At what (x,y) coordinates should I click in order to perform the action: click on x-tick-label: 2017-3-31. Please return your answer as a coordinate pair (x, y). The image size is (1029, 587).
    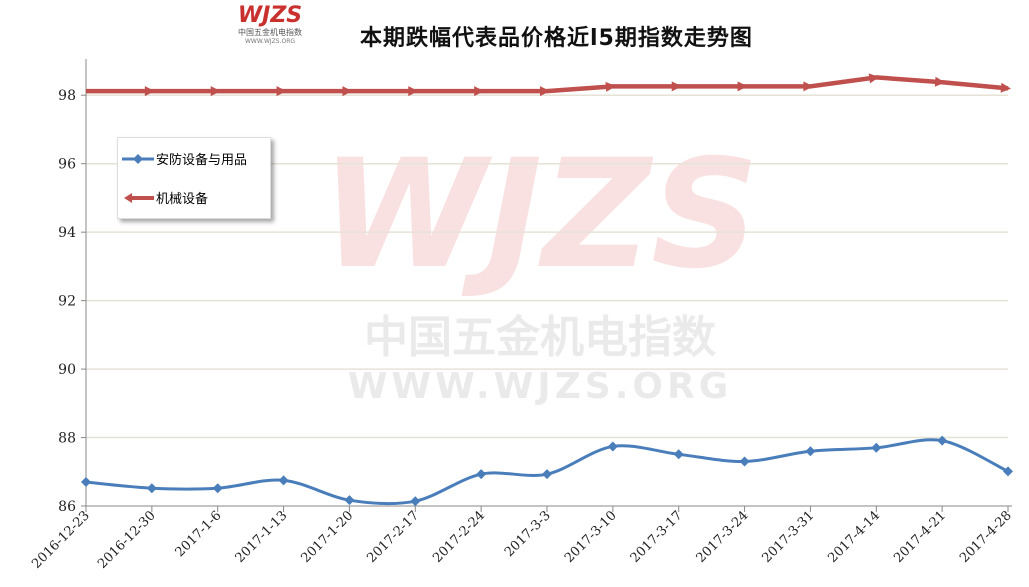
    Looking at the image, I should click on (788, 537).